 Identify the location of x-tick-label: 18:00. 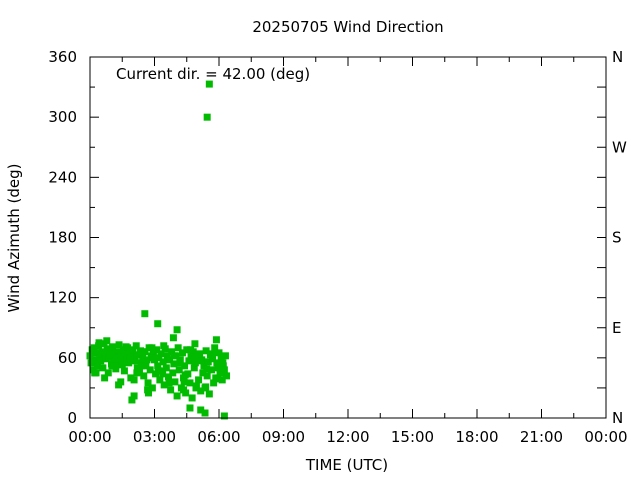
(476, 437).